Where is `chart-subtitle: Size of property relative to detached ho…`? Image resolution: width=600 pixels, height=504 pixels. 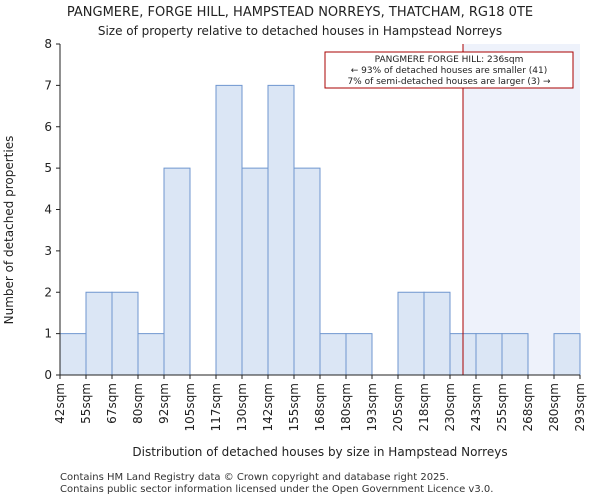 chart-subtitle: Size of property relative to detached ho… is located at coordinates (300, 31).